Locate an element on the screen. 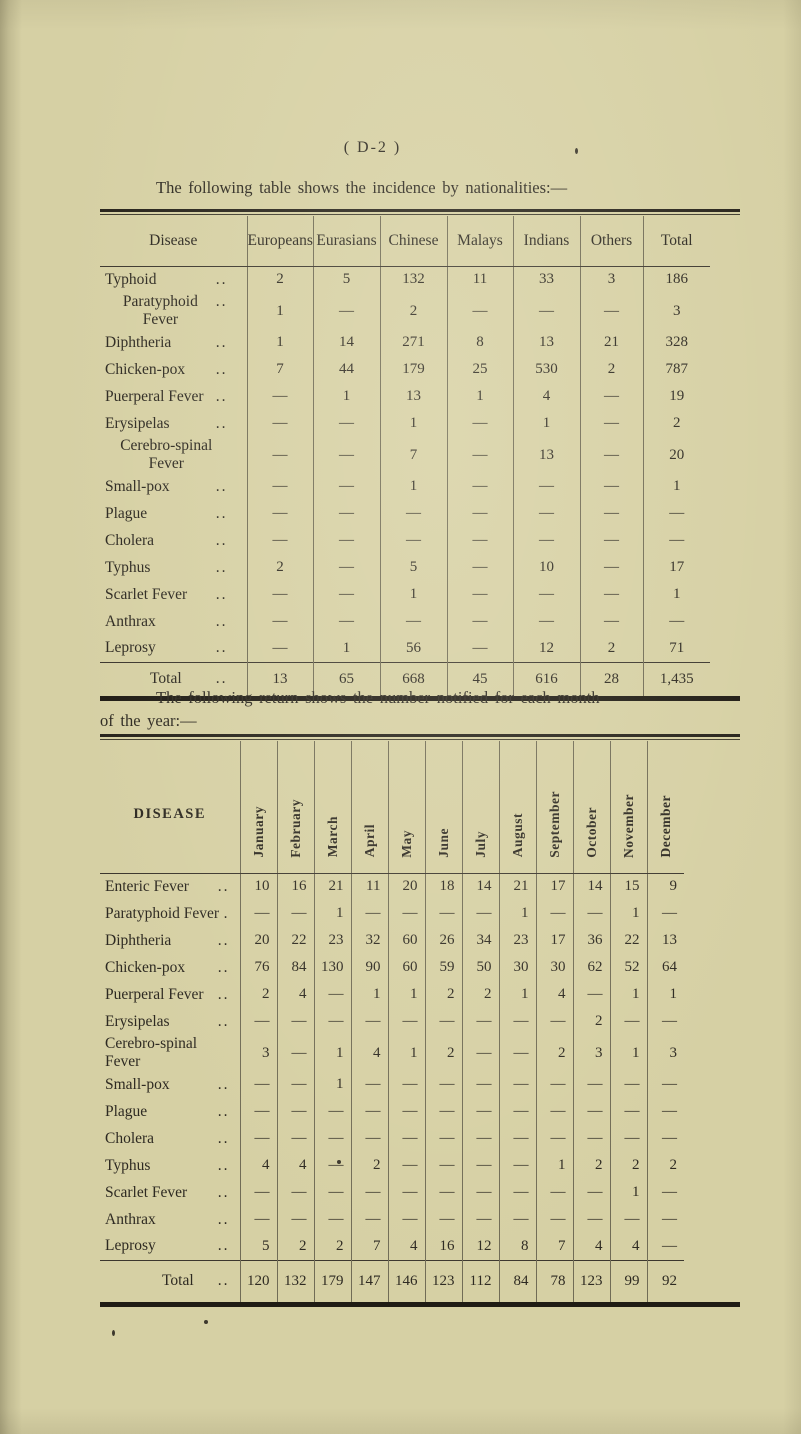  value-cell: 17 is located at coordinates (554, 940).